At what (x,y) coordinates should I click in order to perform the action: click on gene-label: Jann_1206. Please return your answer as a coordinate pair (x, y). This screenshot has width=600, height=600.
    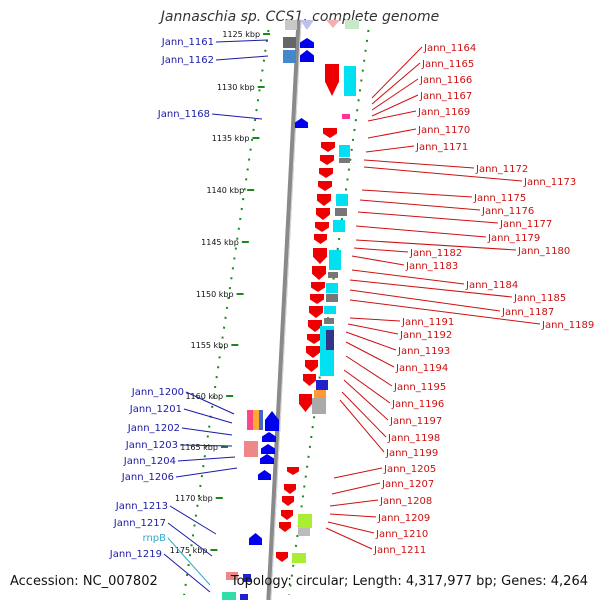
    Looking at the image, I should click on (147, 477).